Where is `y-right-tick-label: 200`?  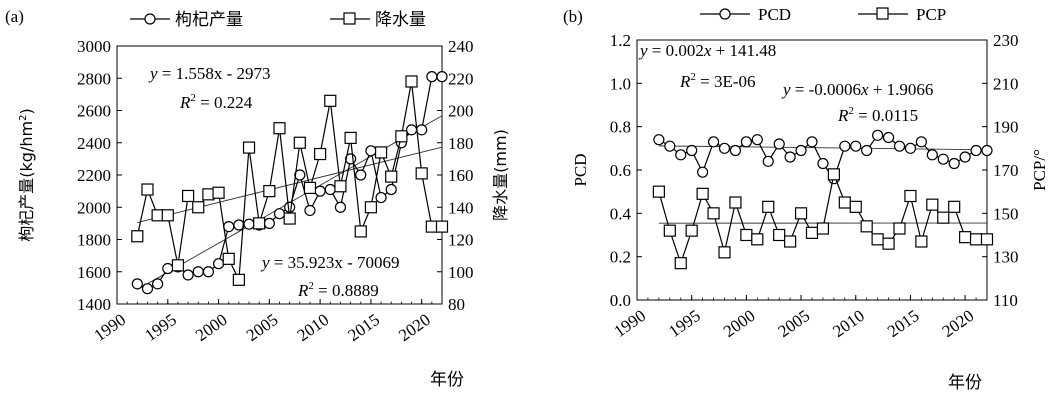
y-right-tick-label: 200 is located at coordinates (461, 111).